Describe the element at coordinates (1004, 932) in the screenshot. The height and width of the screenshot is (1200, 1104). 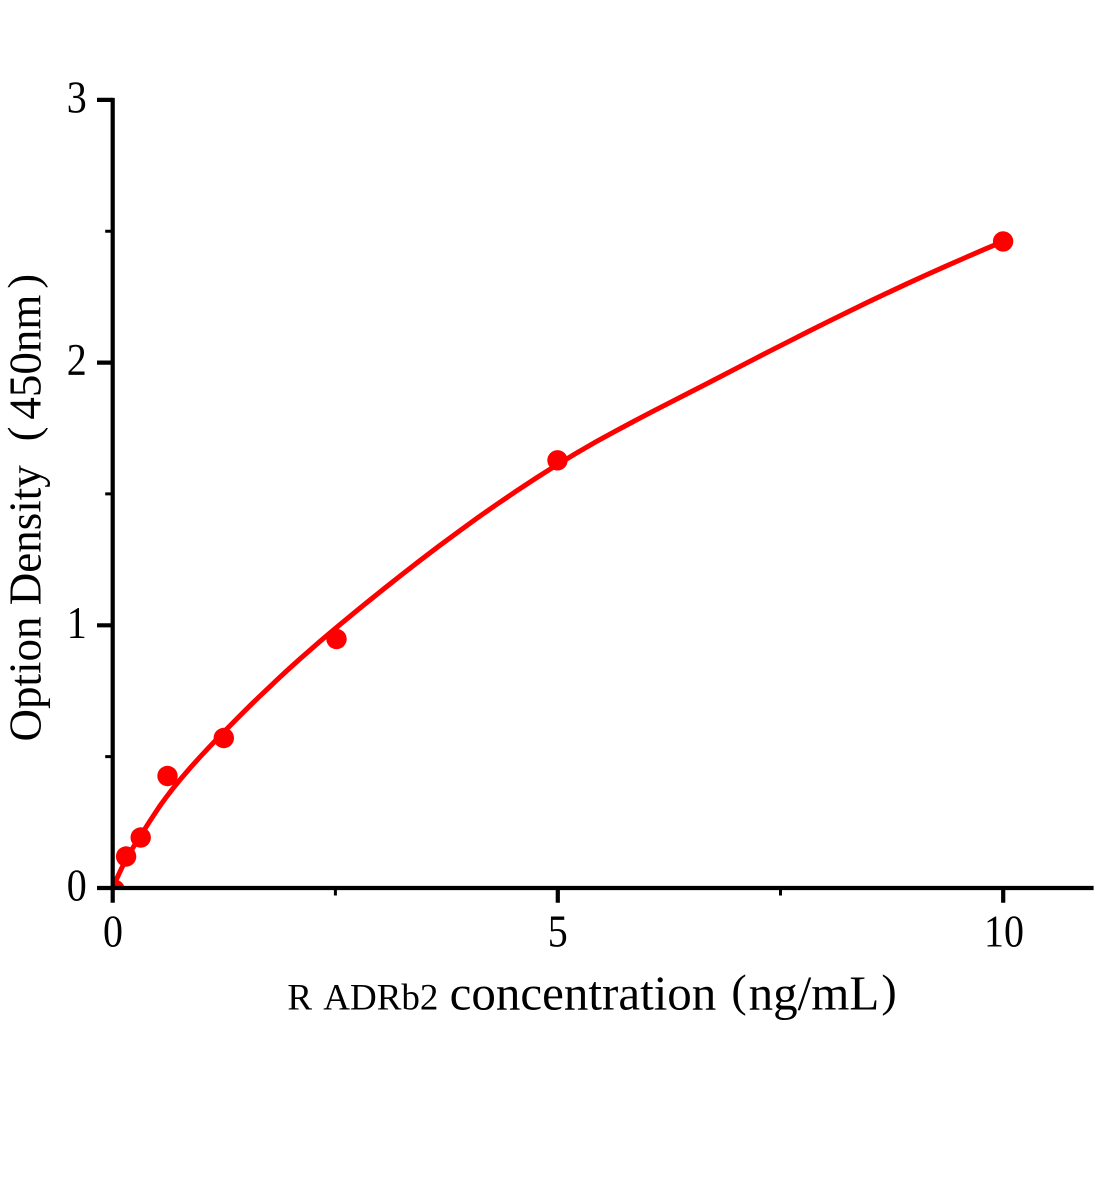
I see `svg-text: 10` at that location.